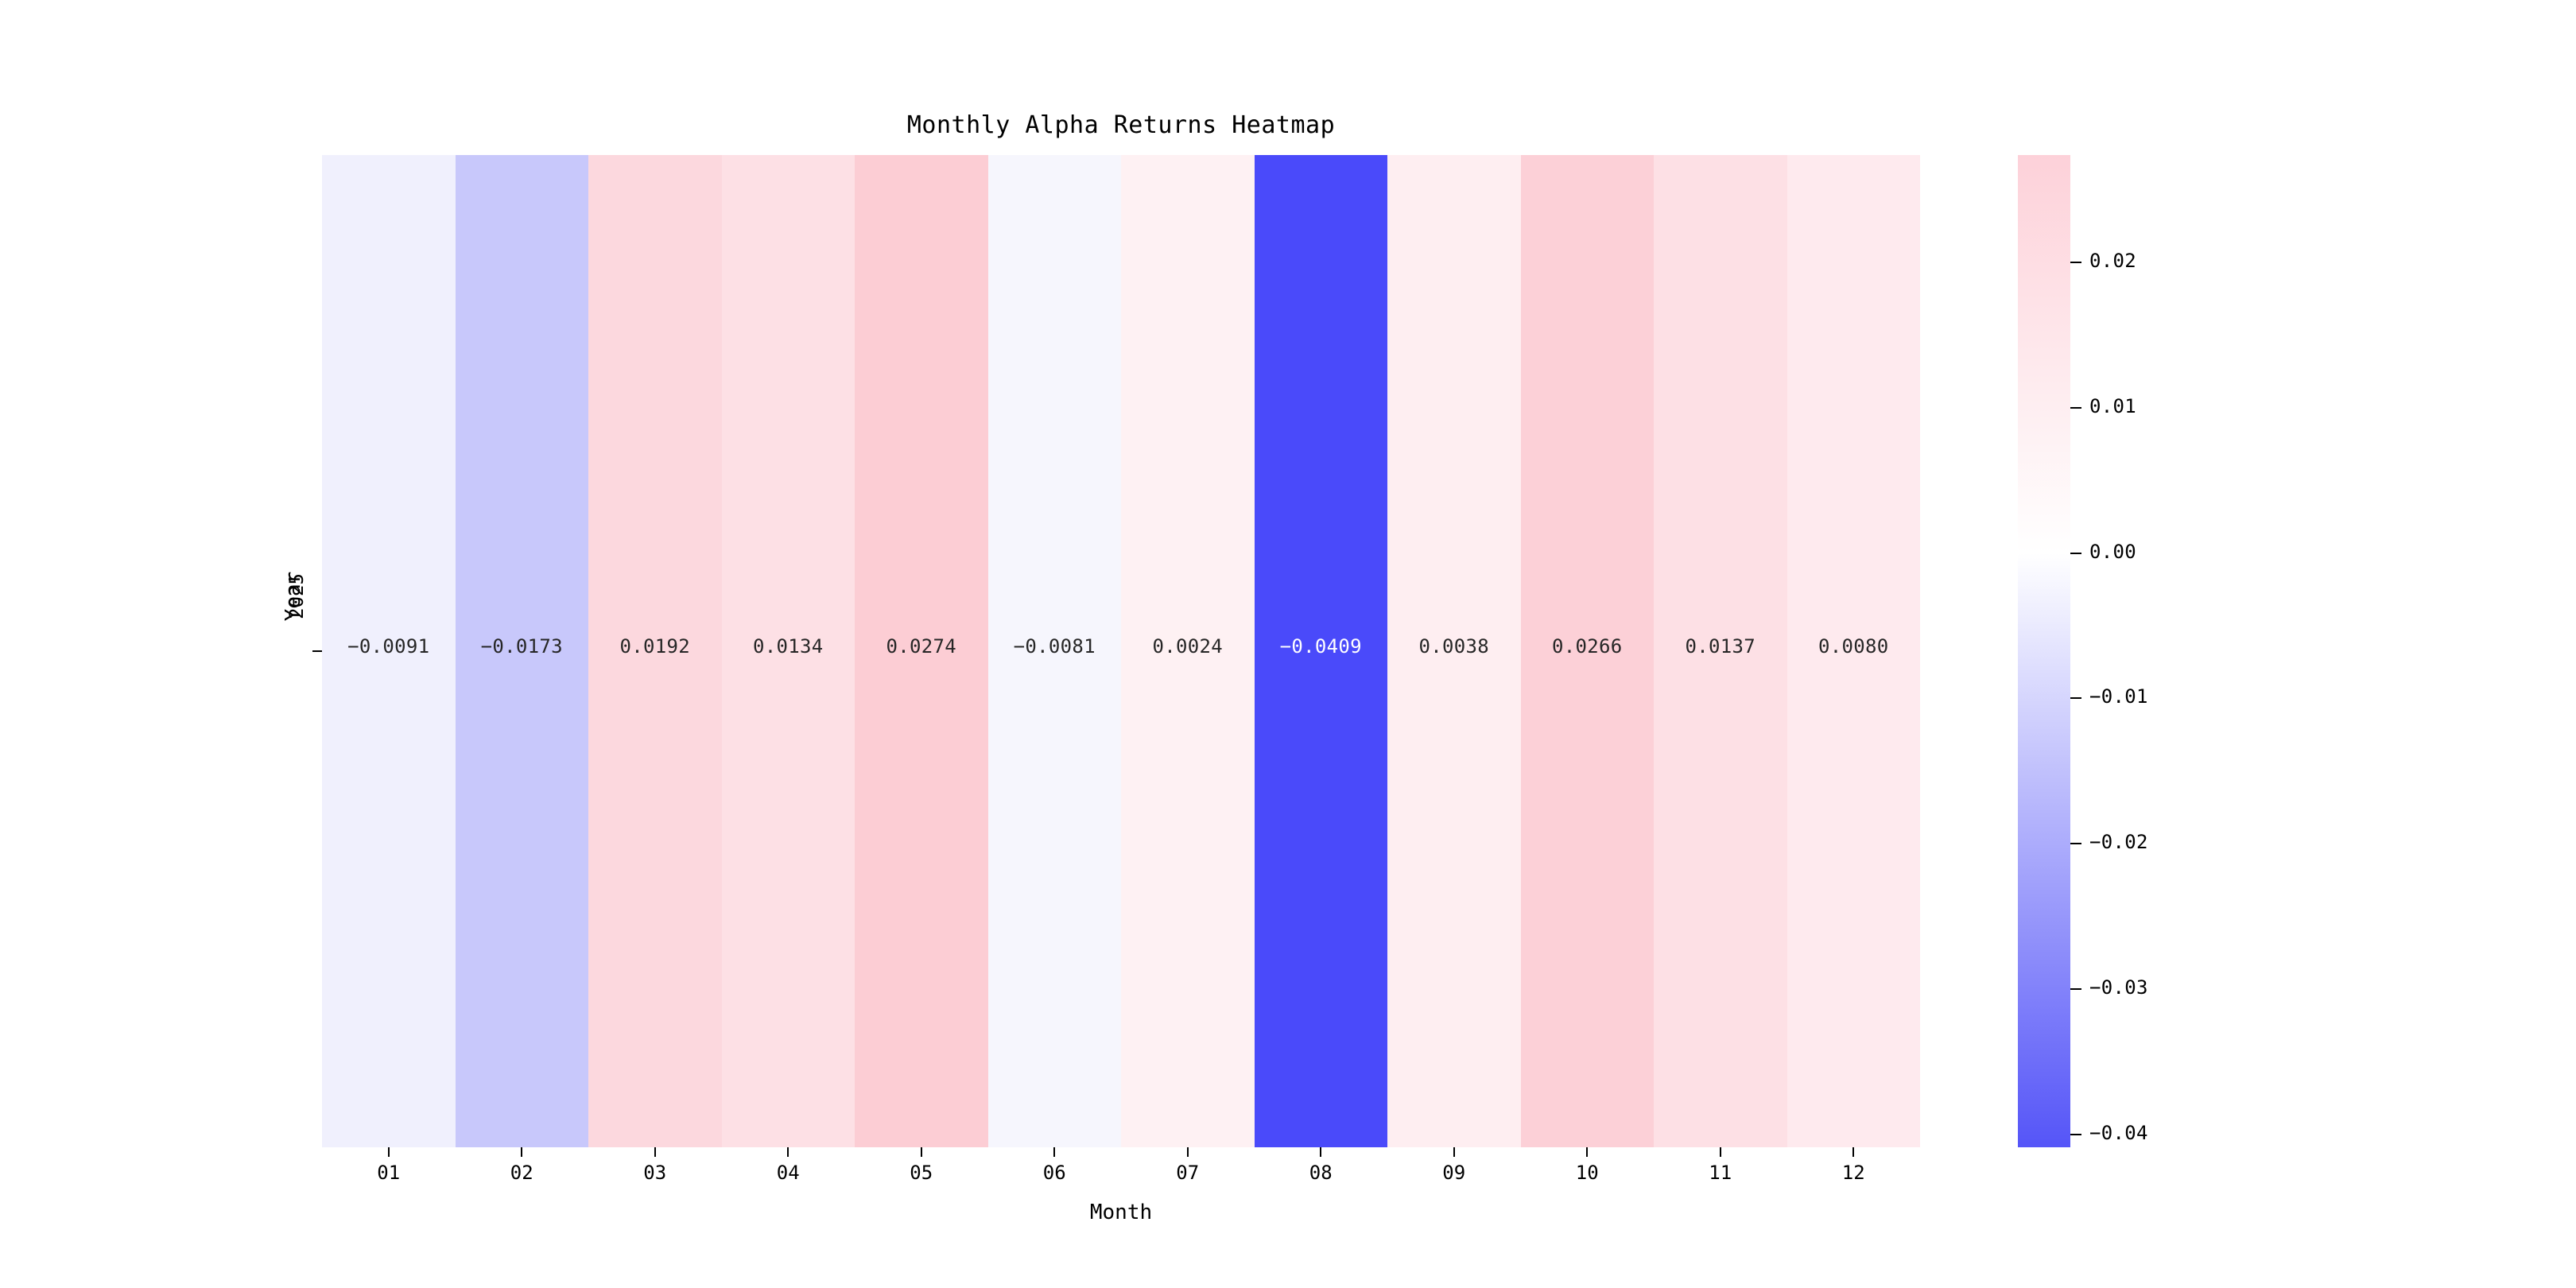  I want to click on x-axis-tick: 01, so click(389, 1171).